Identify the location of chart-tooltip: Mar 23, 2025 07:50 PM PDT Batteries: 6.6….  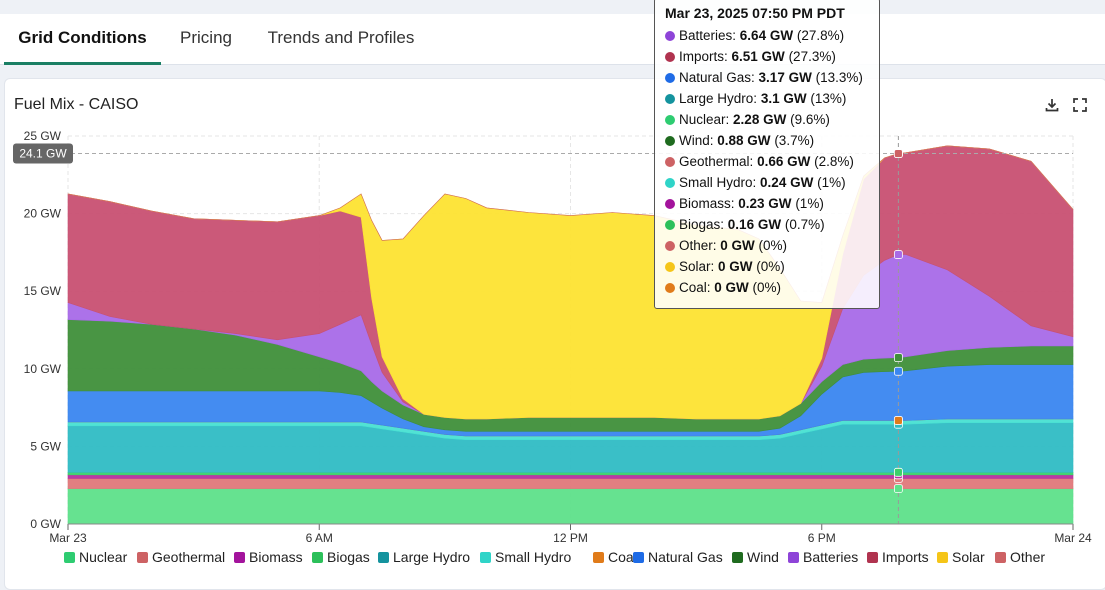
(767, 154).